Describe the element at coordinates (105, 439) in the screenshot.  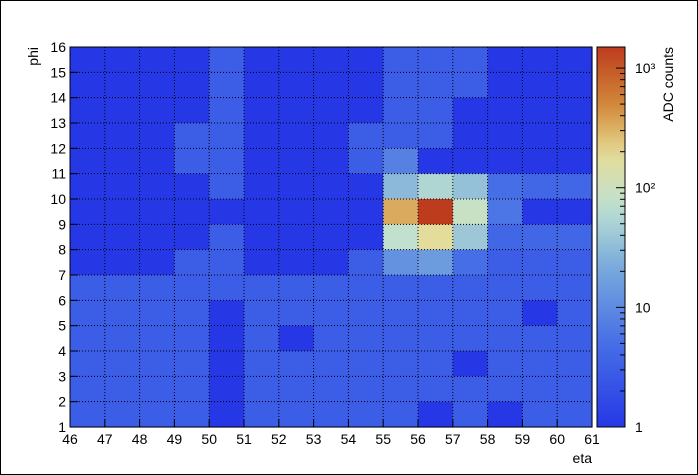
I see `x-tick-label: 47` at that location.